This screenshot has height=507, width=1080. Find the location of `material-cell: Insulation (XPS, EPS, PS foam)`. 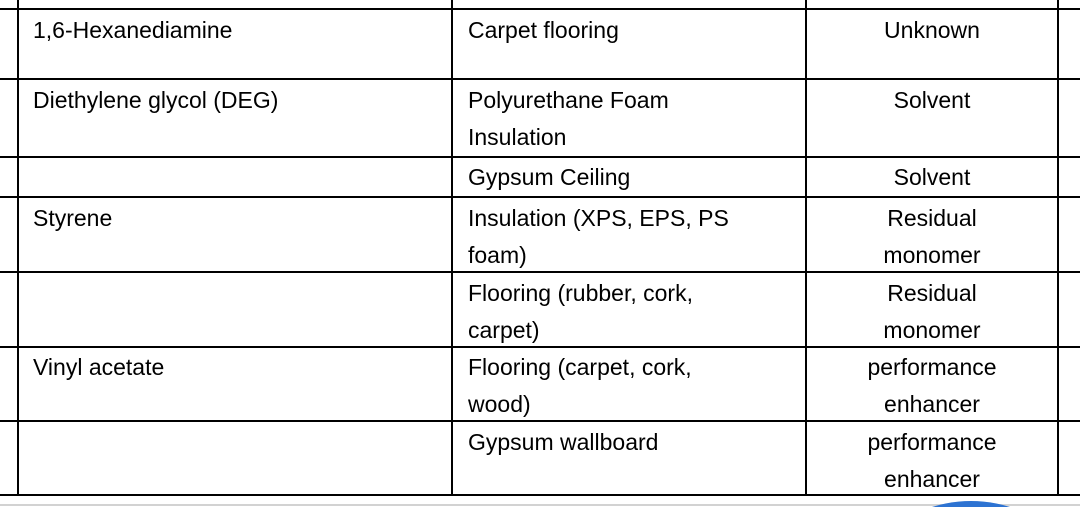

material-cell: Insulation (XPS, EPS, PS foam) is located at coordinates (598, 236).